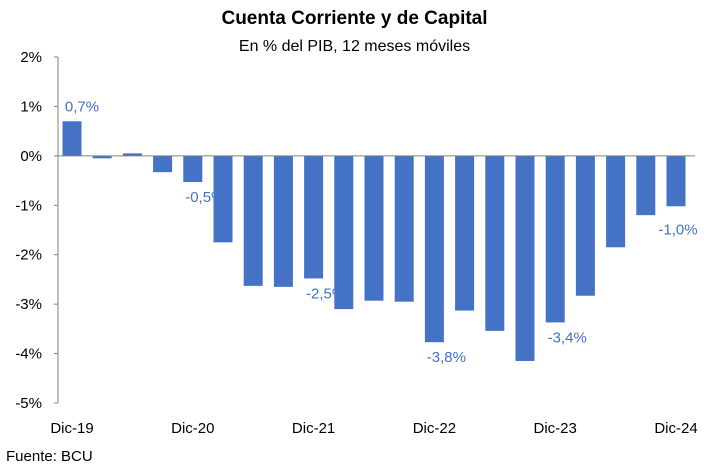 This screenshot has height=472, width=709. Describe the element at coordinates (31, 156) in the screenshot. I see `y-tick-label: 0%` at that location.